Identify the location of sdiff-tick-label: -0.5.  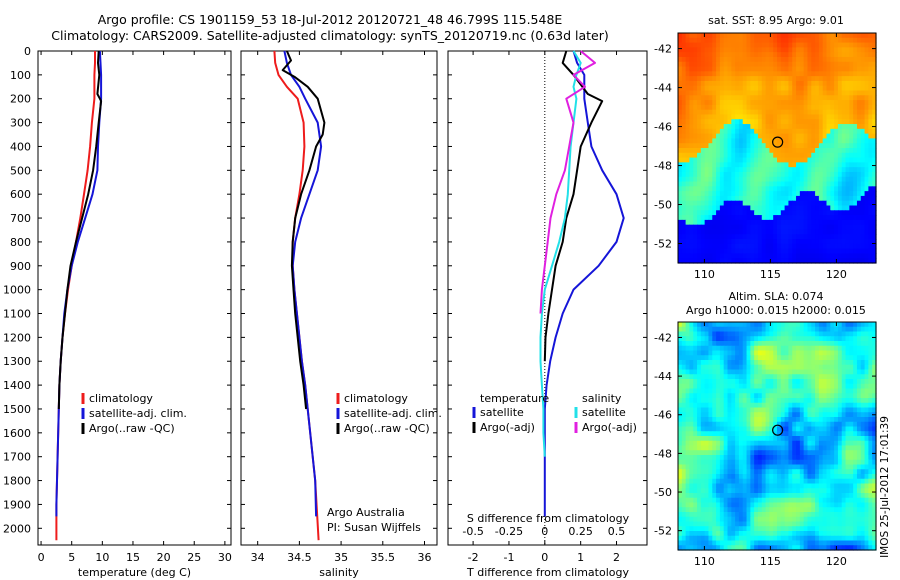
(472, 531).